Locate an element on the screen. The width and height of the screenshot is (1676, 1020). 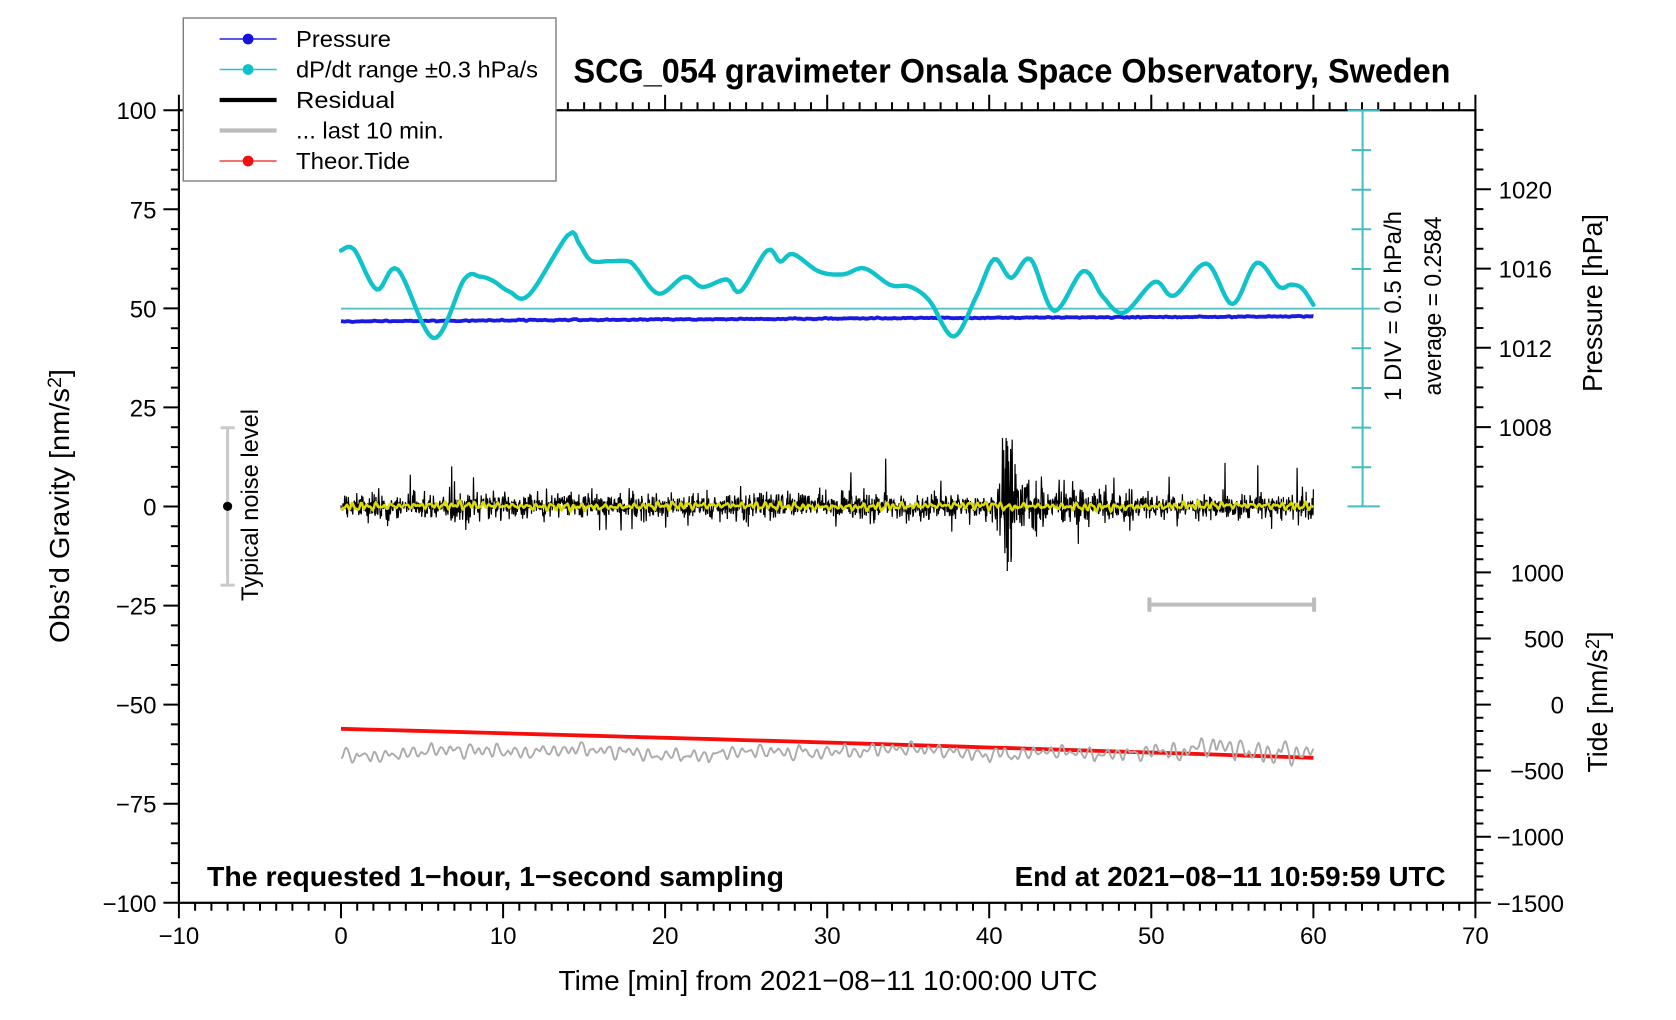
svg-text: Theor.Tide is located at coordinates (353, 161).